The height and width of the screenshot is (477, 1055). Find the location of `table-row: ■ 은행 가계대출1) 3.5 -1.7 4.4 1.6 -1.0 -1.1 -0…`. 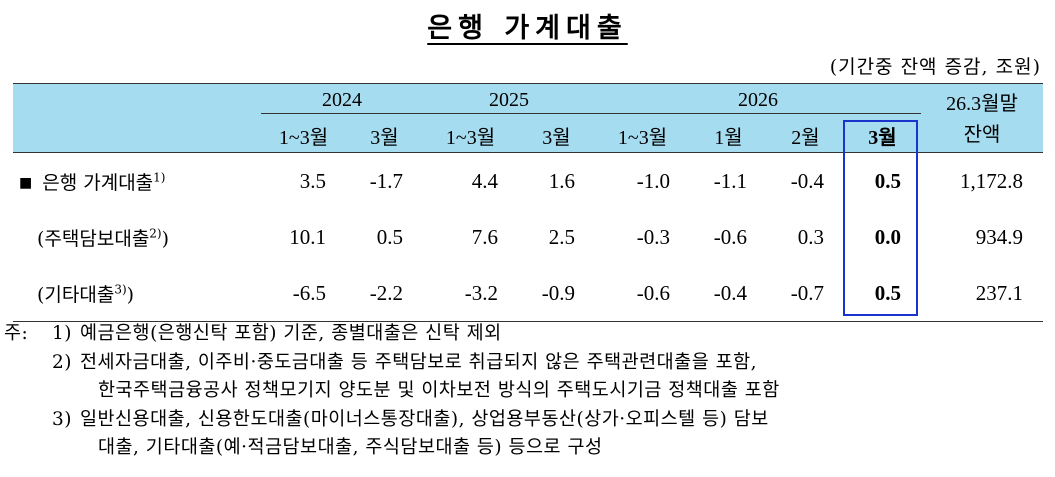

table-row: ■ 은행 가계대출1) 3.5 -1.7 4.4 1.6 -1.0 -1.1 -0… is located at coordinates (528, 181).